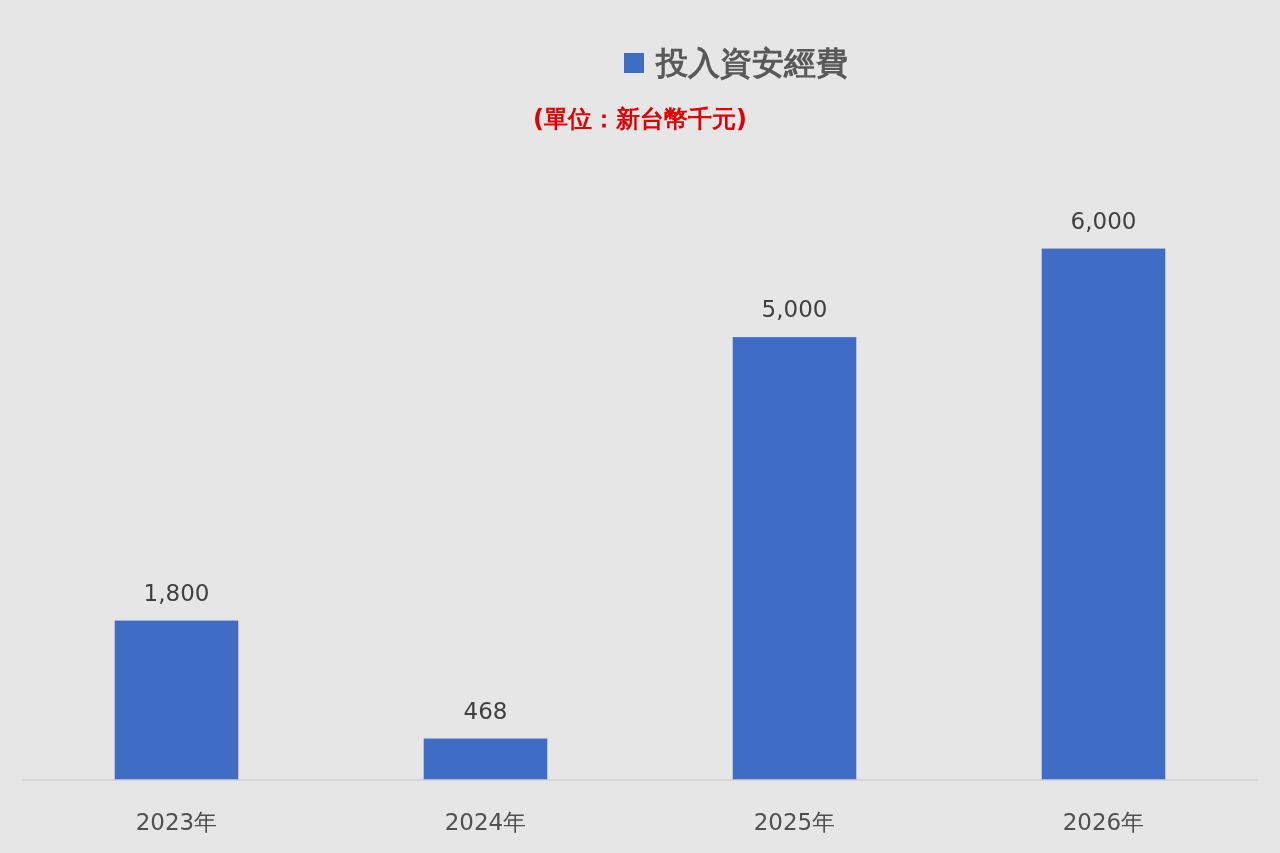 This screenshot has width=1280, height=853. What do you see at coordinates (640, 119) in the screenshot?
I see `chart-subtitle: (單位：新台幣千元)` at bounding box center [640, 119].